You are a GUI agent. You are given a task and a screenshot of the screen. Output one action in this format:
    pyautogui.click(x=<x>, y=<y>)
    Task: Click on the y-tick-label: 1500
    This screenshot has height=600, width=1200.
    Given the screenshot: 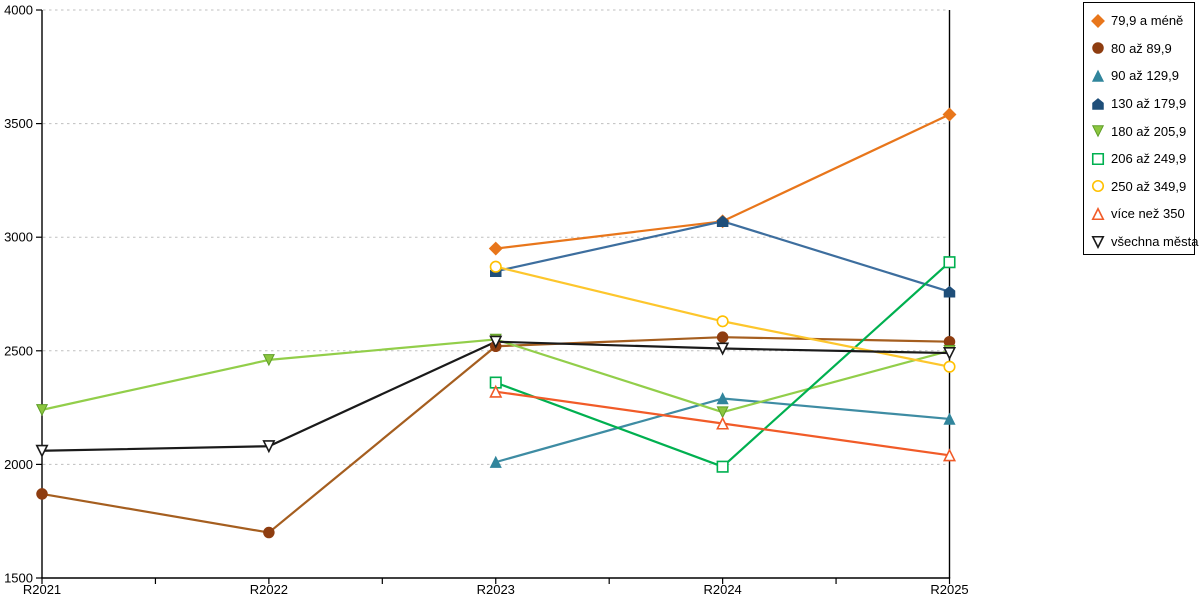 What is the action you would take?
    pyautogui.click(x=18, y=578)
    